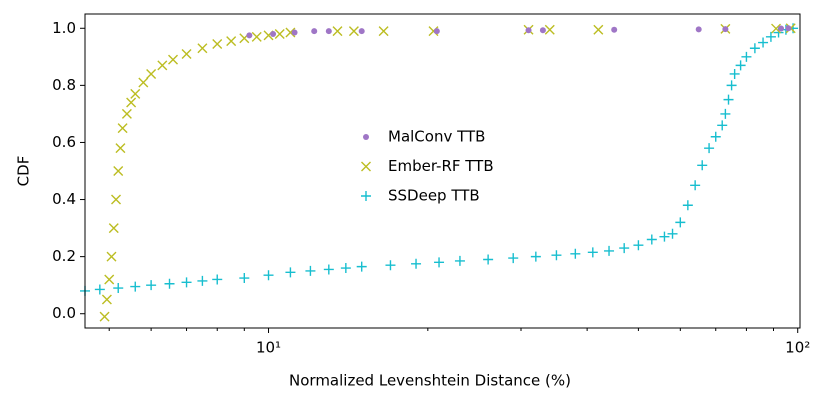 The image size is (831, 404). Describe the element at coordinates (64, 256) in the screenshot. I see `y-tick-label: 0.2` at that location.